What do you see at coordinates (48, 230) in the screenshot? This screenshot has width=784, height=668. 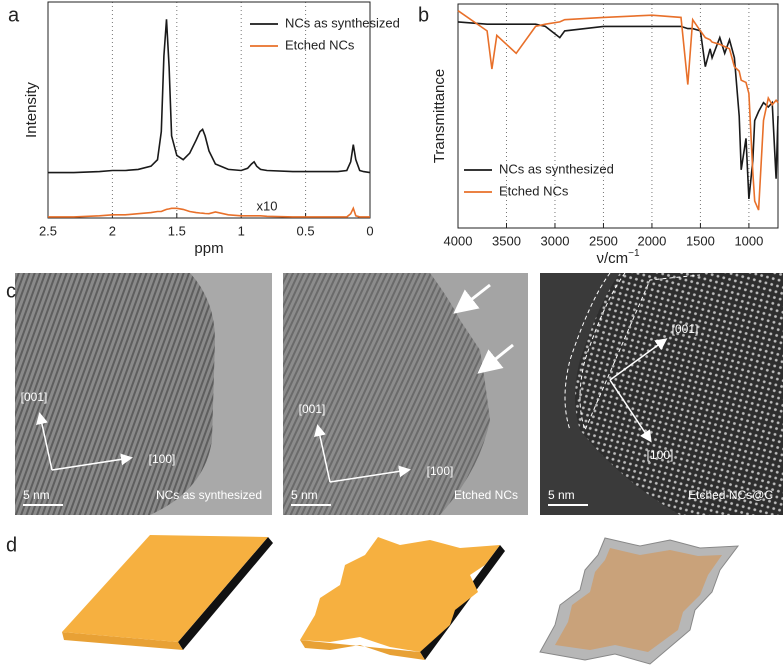 I see `x-tick-label: 2.5` at bounding box center [48, 230].